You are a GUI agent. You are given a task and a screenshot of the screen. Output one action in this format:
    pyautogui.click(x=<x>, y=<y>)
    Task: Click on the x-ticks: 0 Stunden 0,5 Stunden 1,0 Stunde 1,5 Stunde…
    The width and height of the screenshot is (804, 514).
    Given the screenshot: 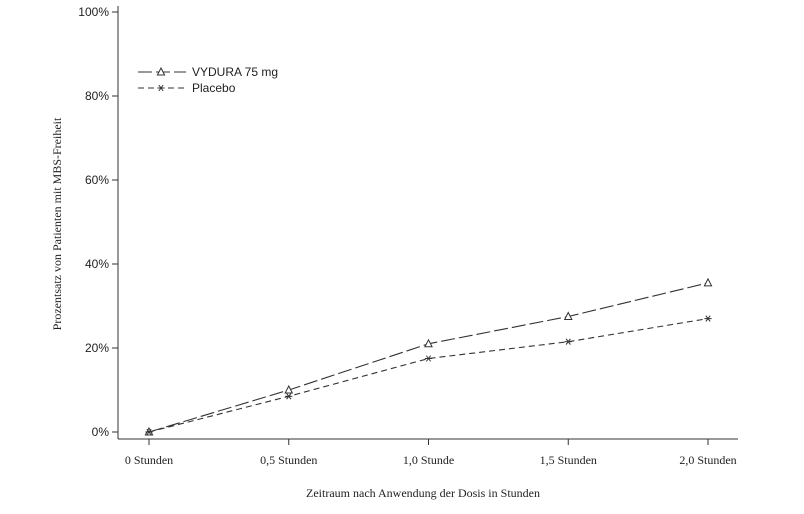 What is the action you would take?
    pyautogui.click(x=431, y=453)
    